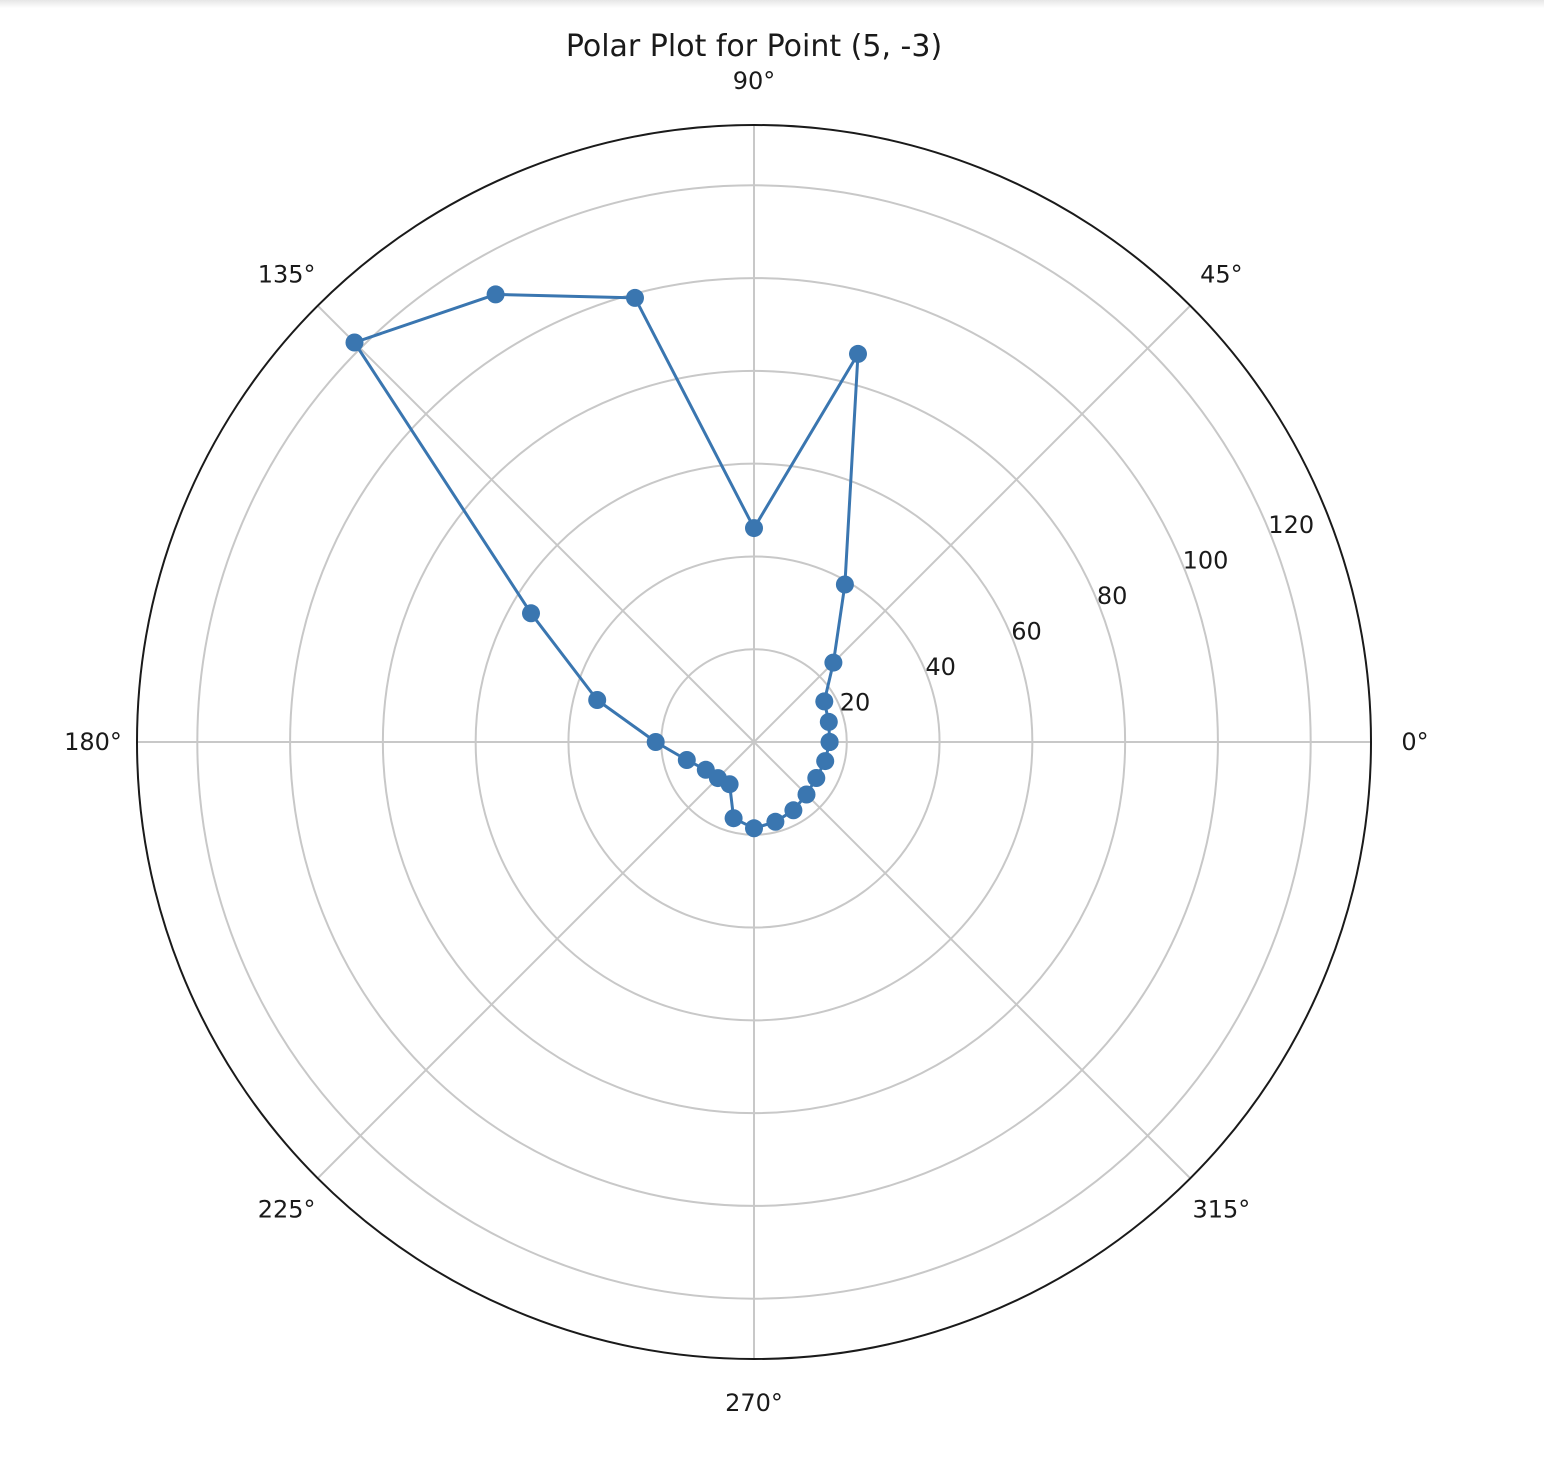 The width and height of the screenshot is (1544, 1460). Describe the element at coordinates (93, 742) in the screenshot. I see `angle-tick-label: 180°` at that location.